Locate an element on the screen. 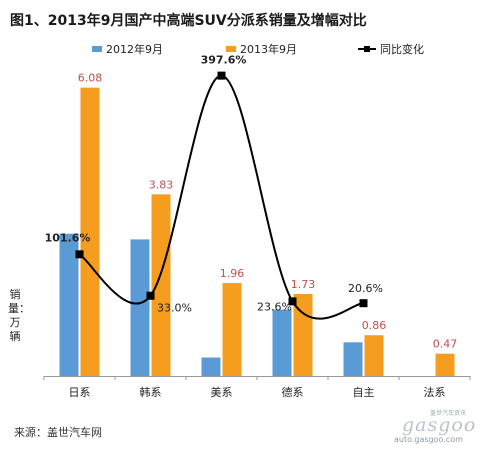  legend-2012-label: 2012年9月 is located at coordinates (134, 49).